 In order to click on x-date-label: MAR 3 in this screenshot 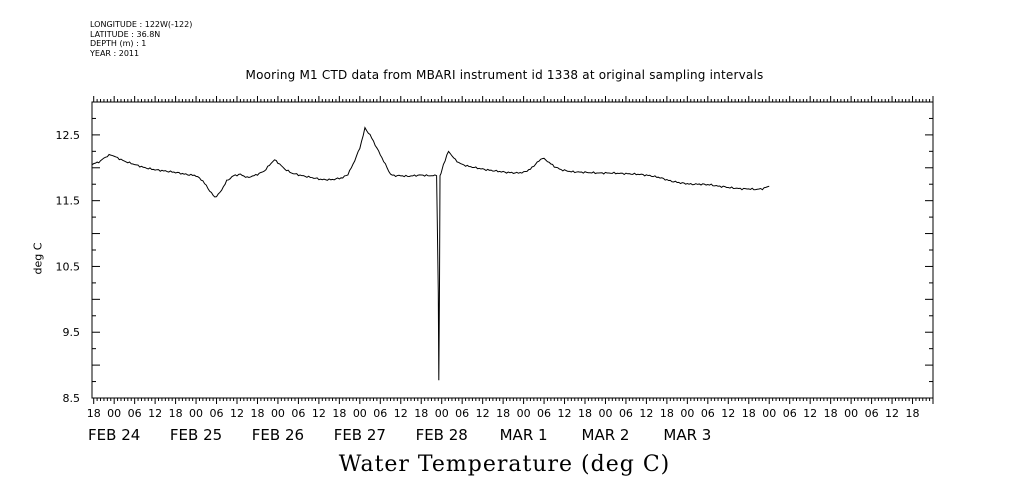, I will do `click(687, 435)`.